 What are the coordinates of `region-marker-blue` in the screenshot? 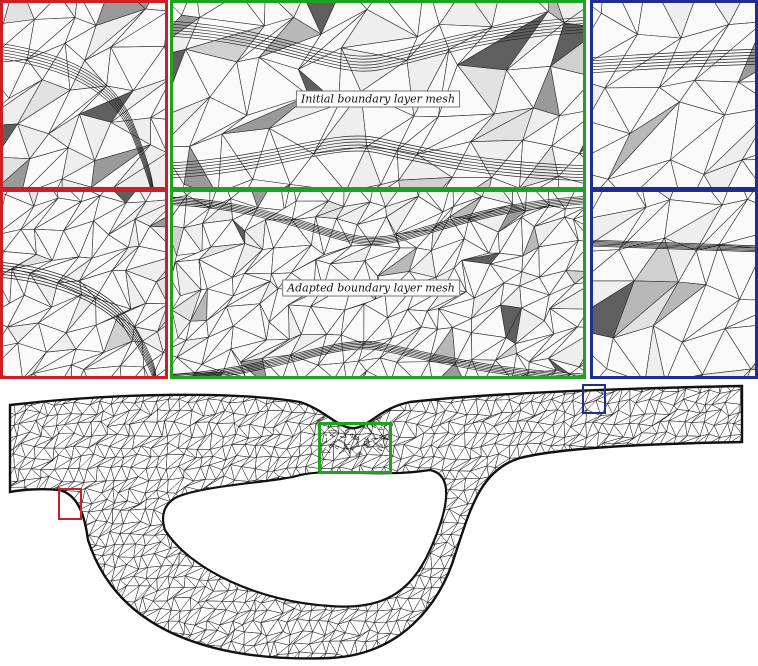 It's located at (594, 399).